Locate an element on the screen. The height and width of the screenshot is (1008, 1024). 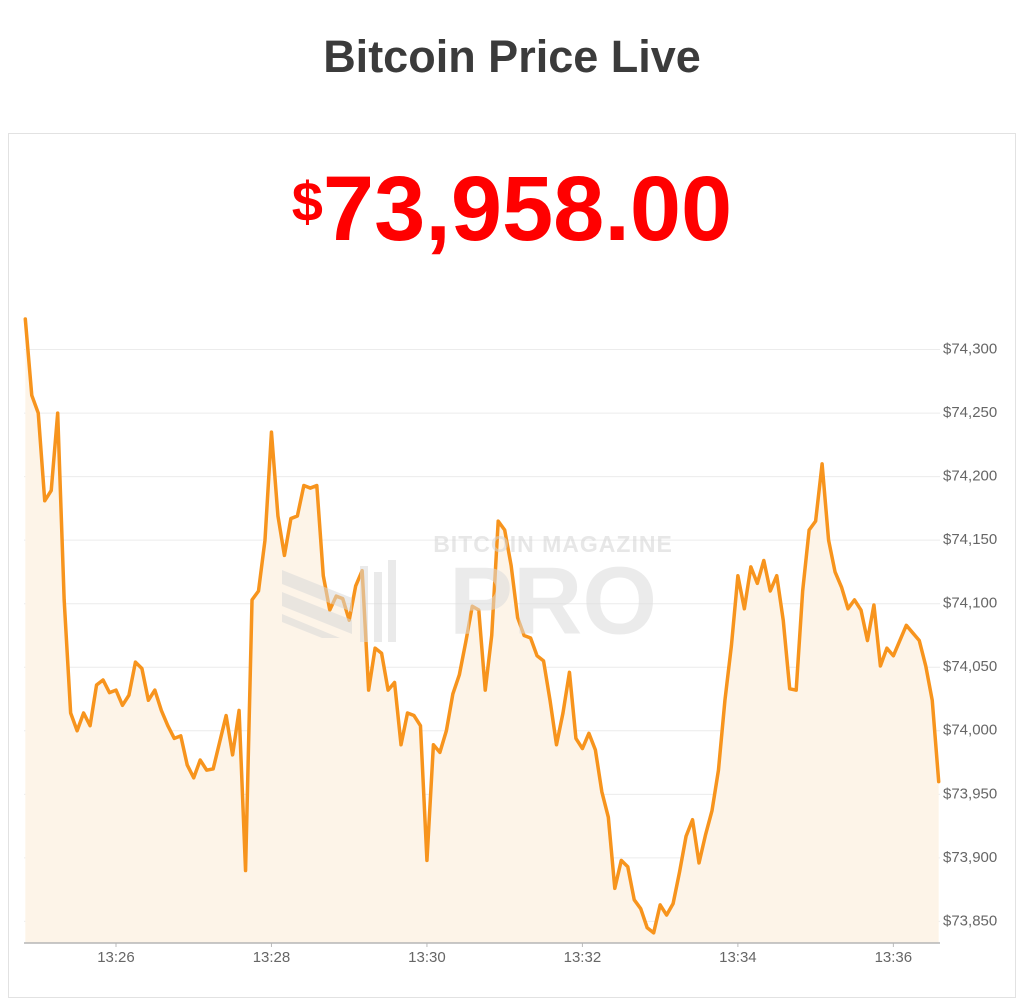
y-tick-label: $74,300 is located at coordinates (970, 349).